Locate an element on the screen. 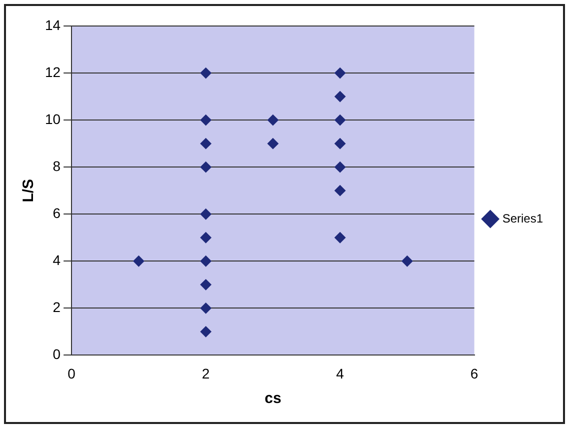  x-tick-label: 4 is located at coordinates (340, 373).